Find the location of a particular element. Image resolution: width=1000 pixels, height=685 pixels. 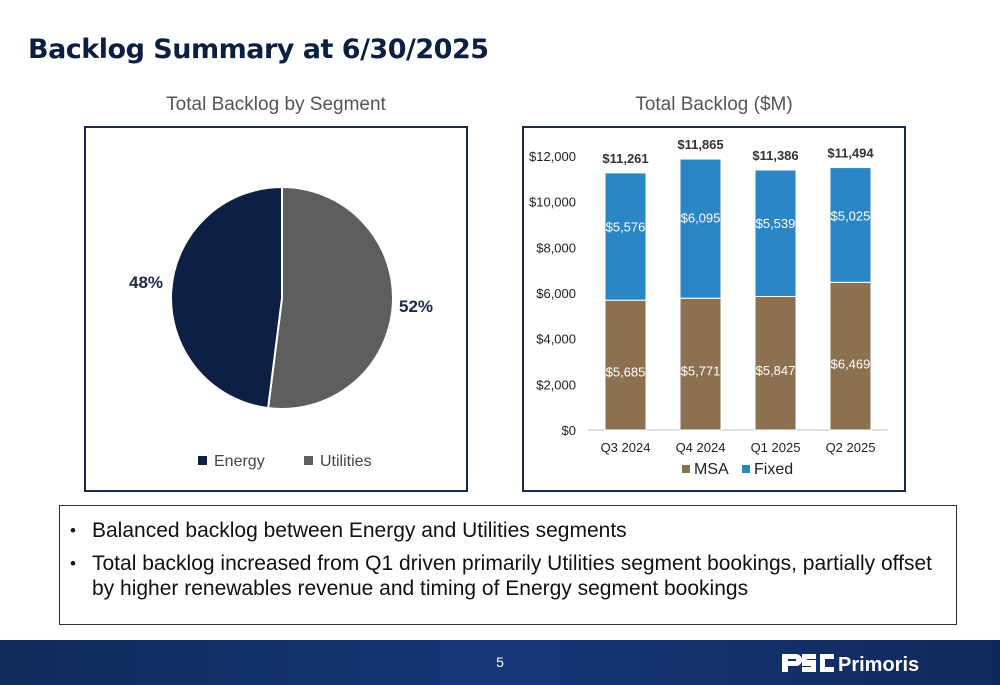

psc-mark-icon is located at coordinates (808, 663).